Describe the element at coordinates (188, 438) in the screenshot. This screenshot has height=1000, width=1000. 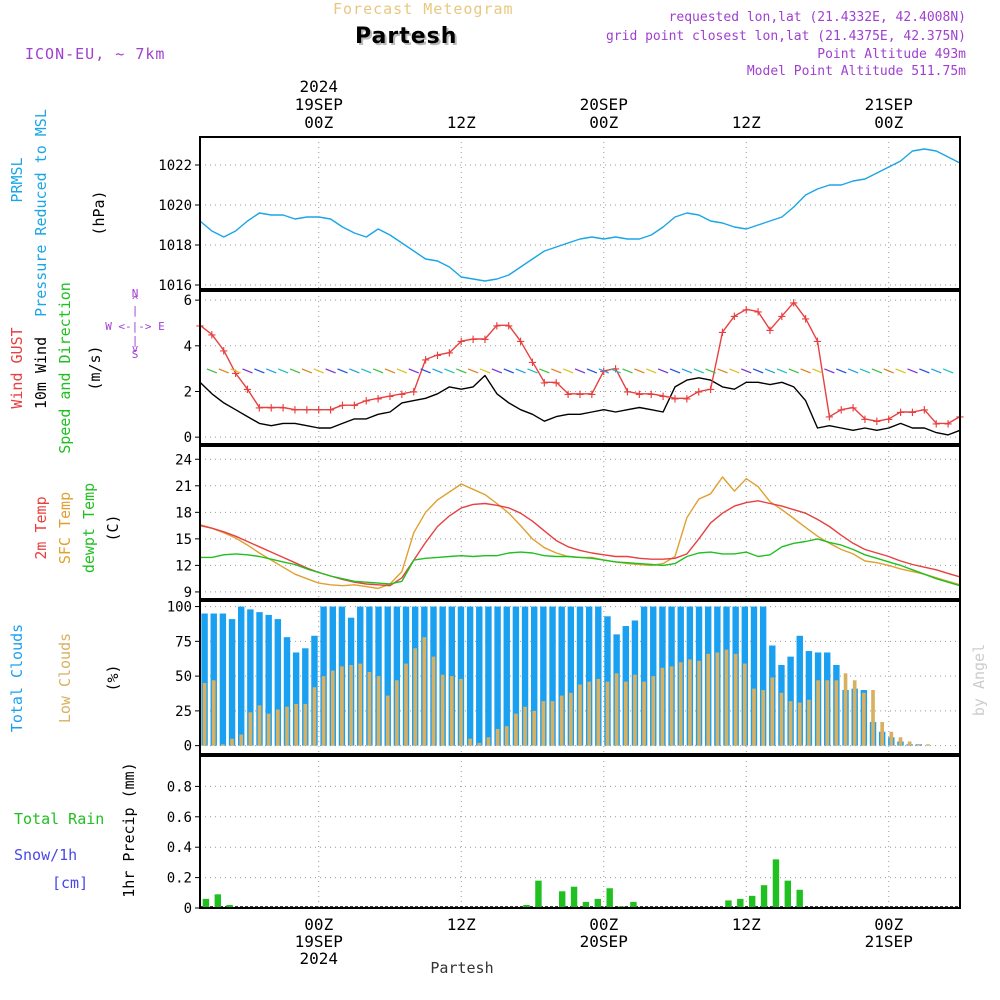
I see `y-tick-label: 0` at that location.